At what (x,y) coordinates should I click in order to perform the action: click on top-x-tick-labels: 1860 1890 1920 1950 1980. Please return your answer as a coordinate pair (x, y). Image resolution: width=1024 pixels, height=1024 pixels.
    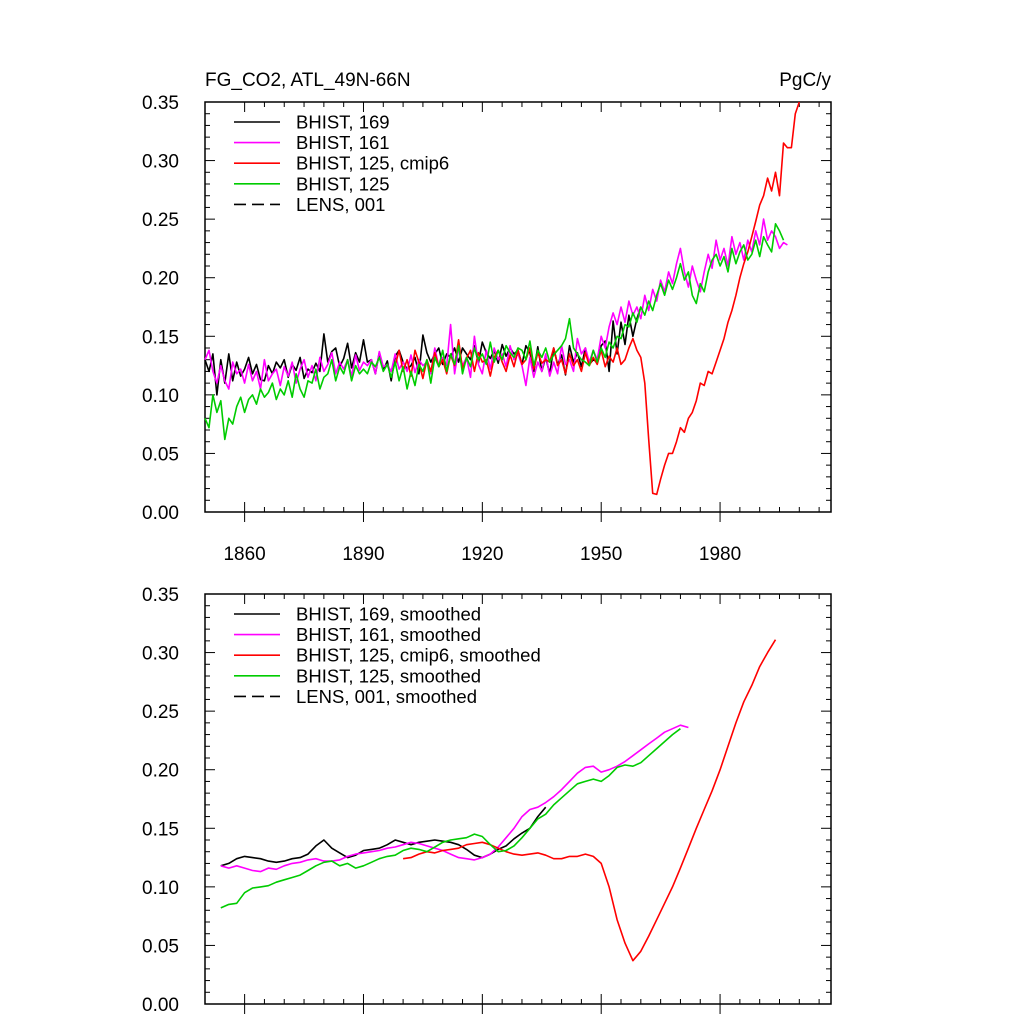
    Looking at the image, I should click on (482, 554).